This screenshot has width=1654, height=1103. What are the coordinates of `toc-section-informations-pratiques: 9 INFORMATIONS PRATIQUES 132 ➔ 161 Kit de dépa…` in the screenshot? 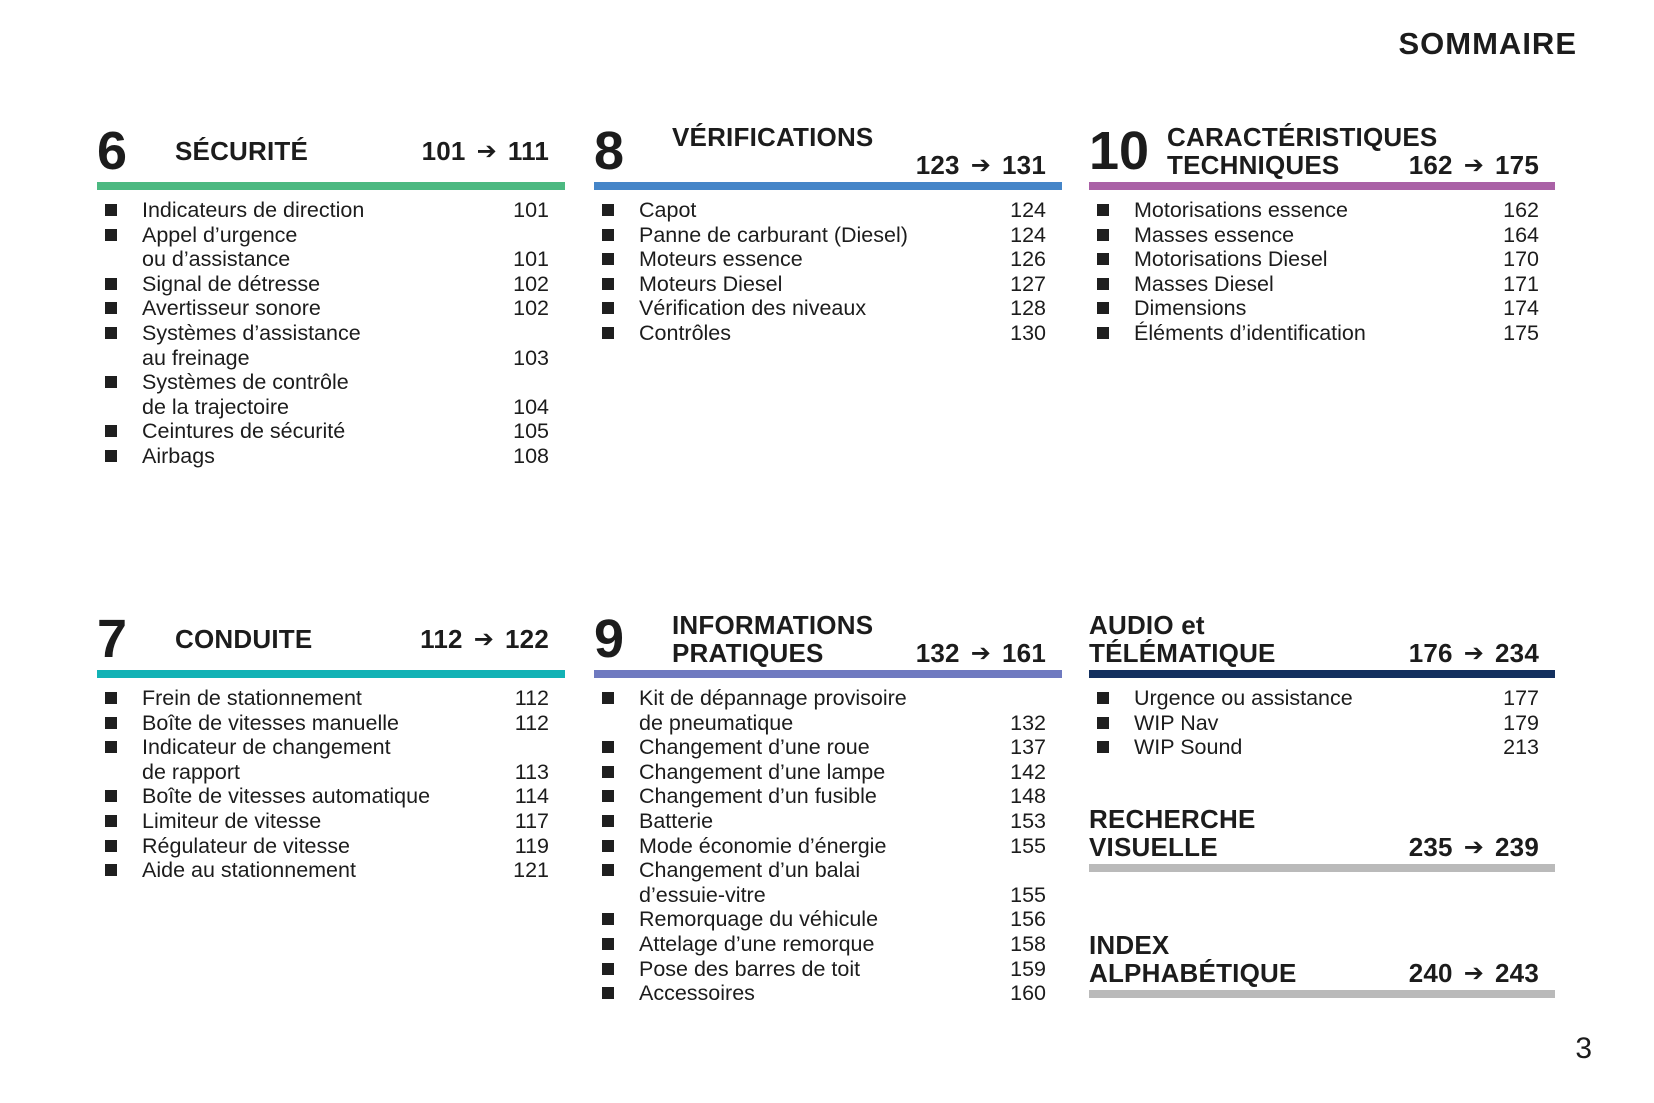 It's located at (828, 808).